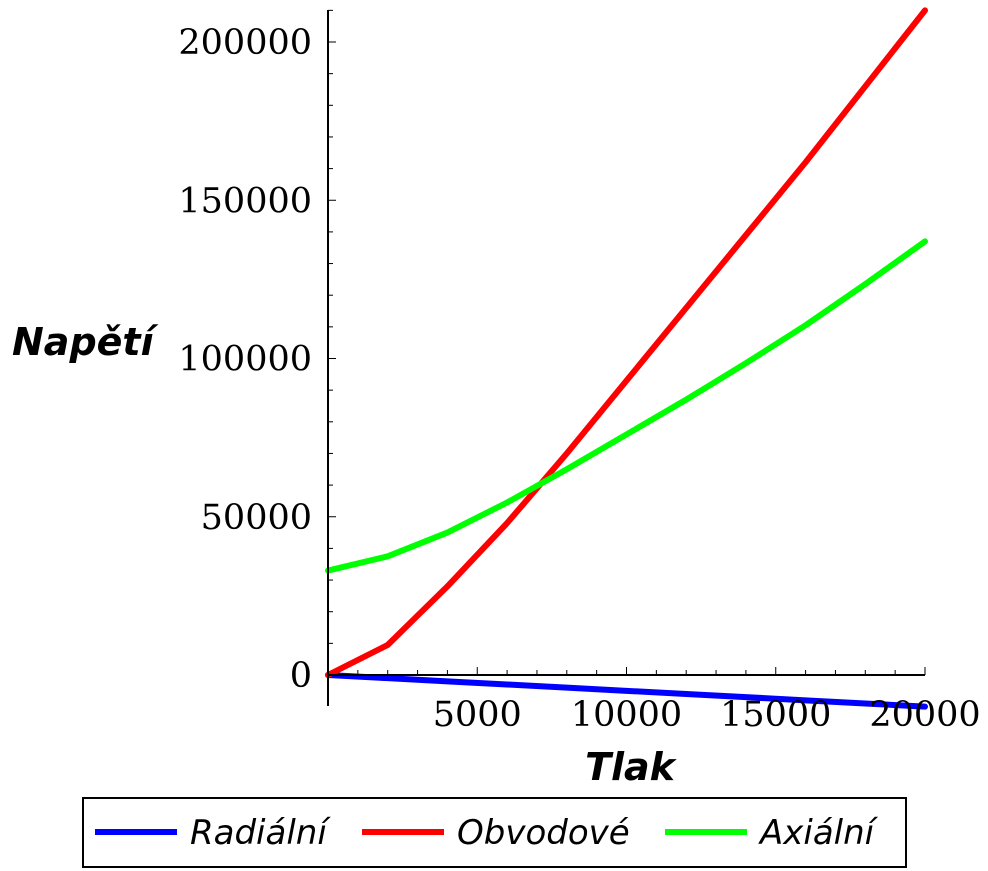 The height and width of the screenshot is (871, 988). I want to click on legend-label-2: Obvodové, so click(543, 833).